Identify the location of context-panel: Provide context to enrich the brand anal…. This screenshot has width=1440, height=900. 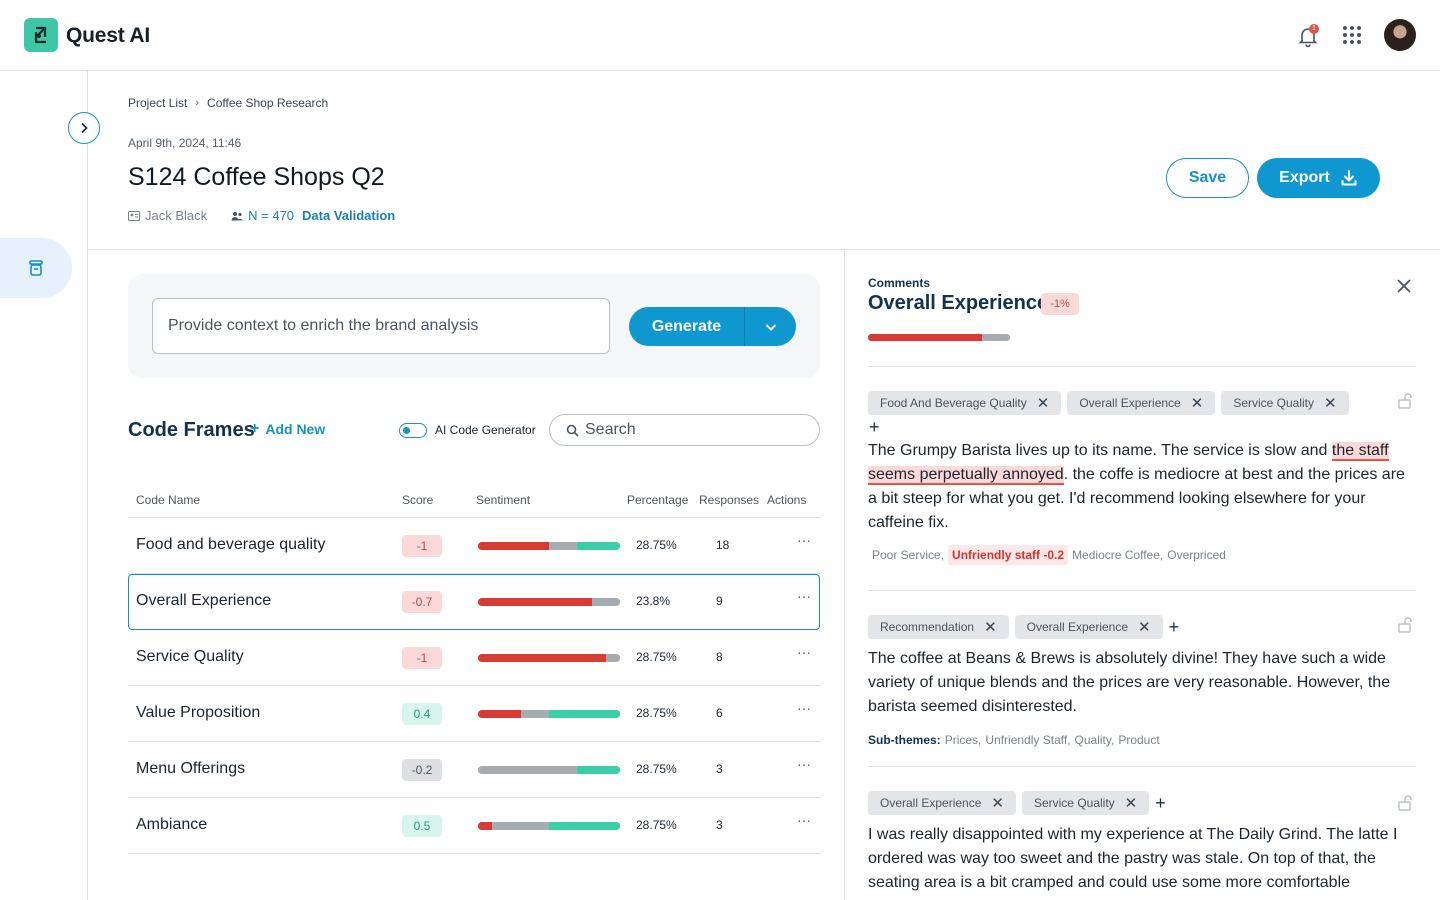
(474, 326).